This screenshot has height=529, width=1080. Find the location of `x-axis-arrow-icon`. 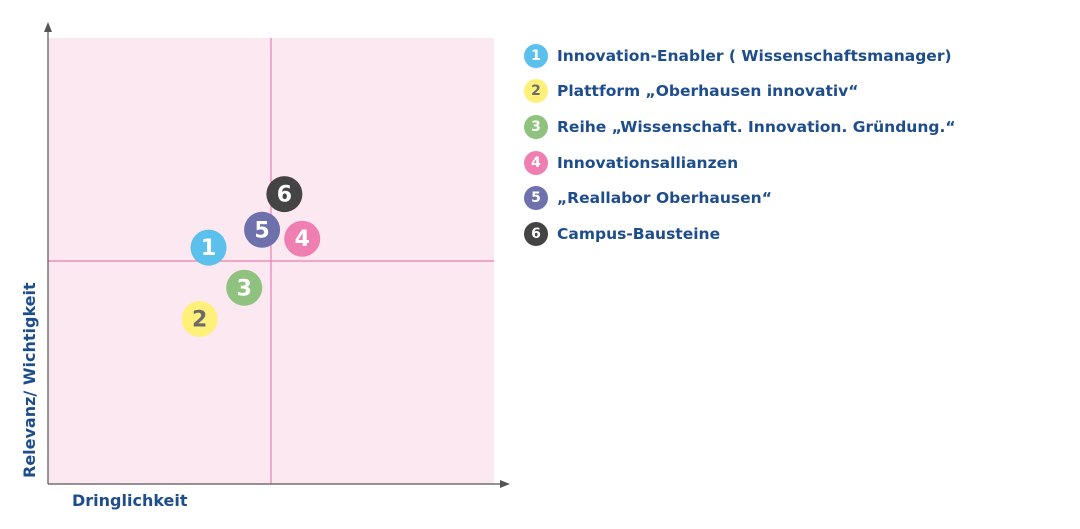

x-axis-arrow-icon is located at coordinates (505, 484).